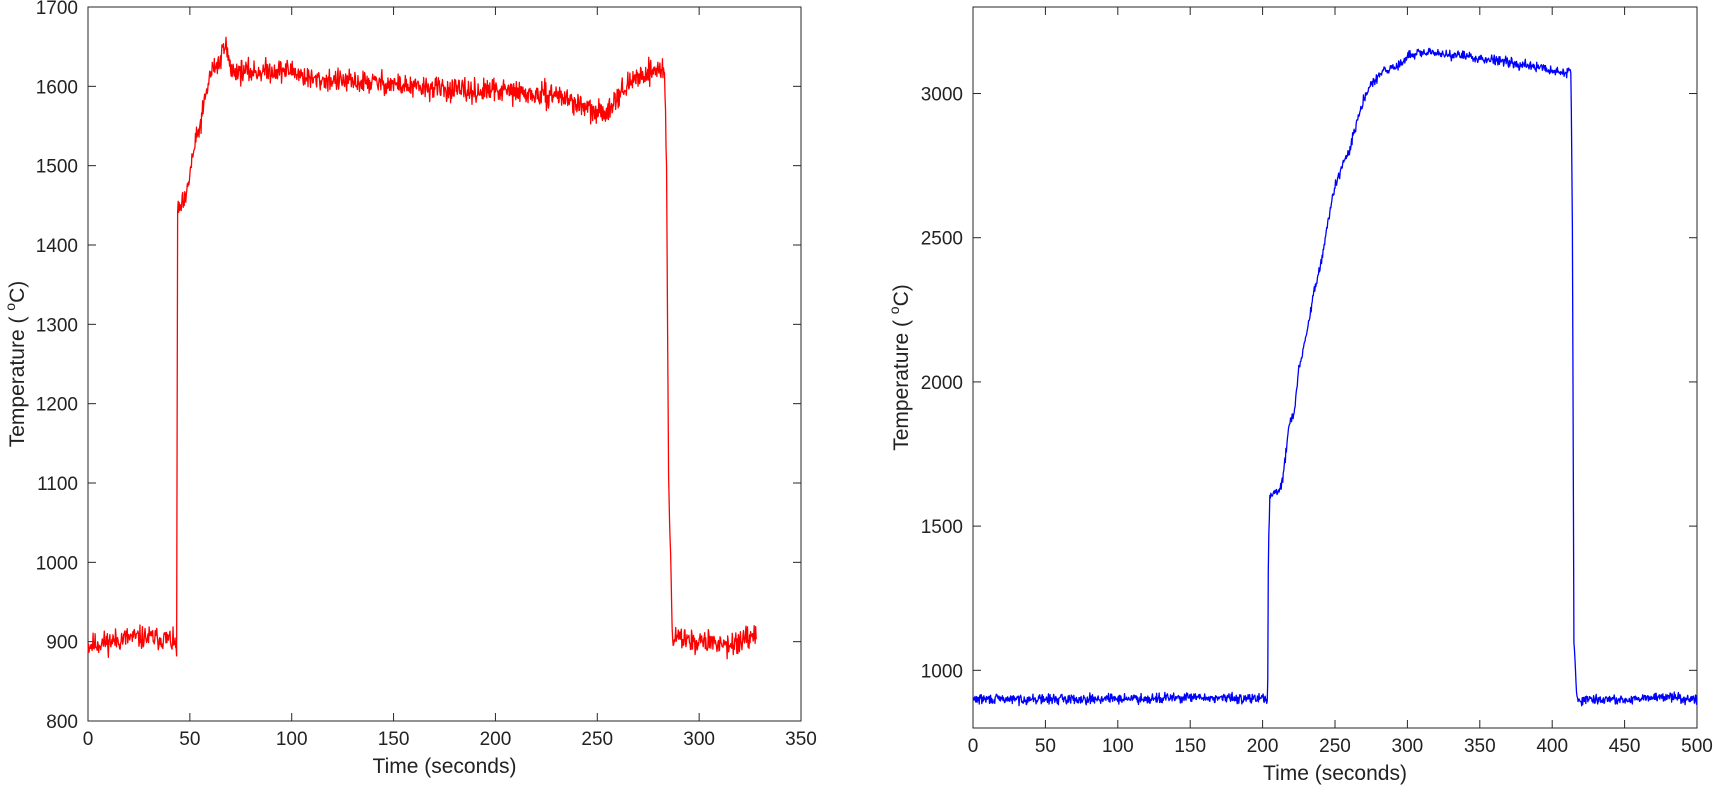 This screenshot has width=1713, height=799. What do you see at coordinates (942, 239) in the screenshot?
I see `y-tick-label: 2500` at bounding box center [942, 239].